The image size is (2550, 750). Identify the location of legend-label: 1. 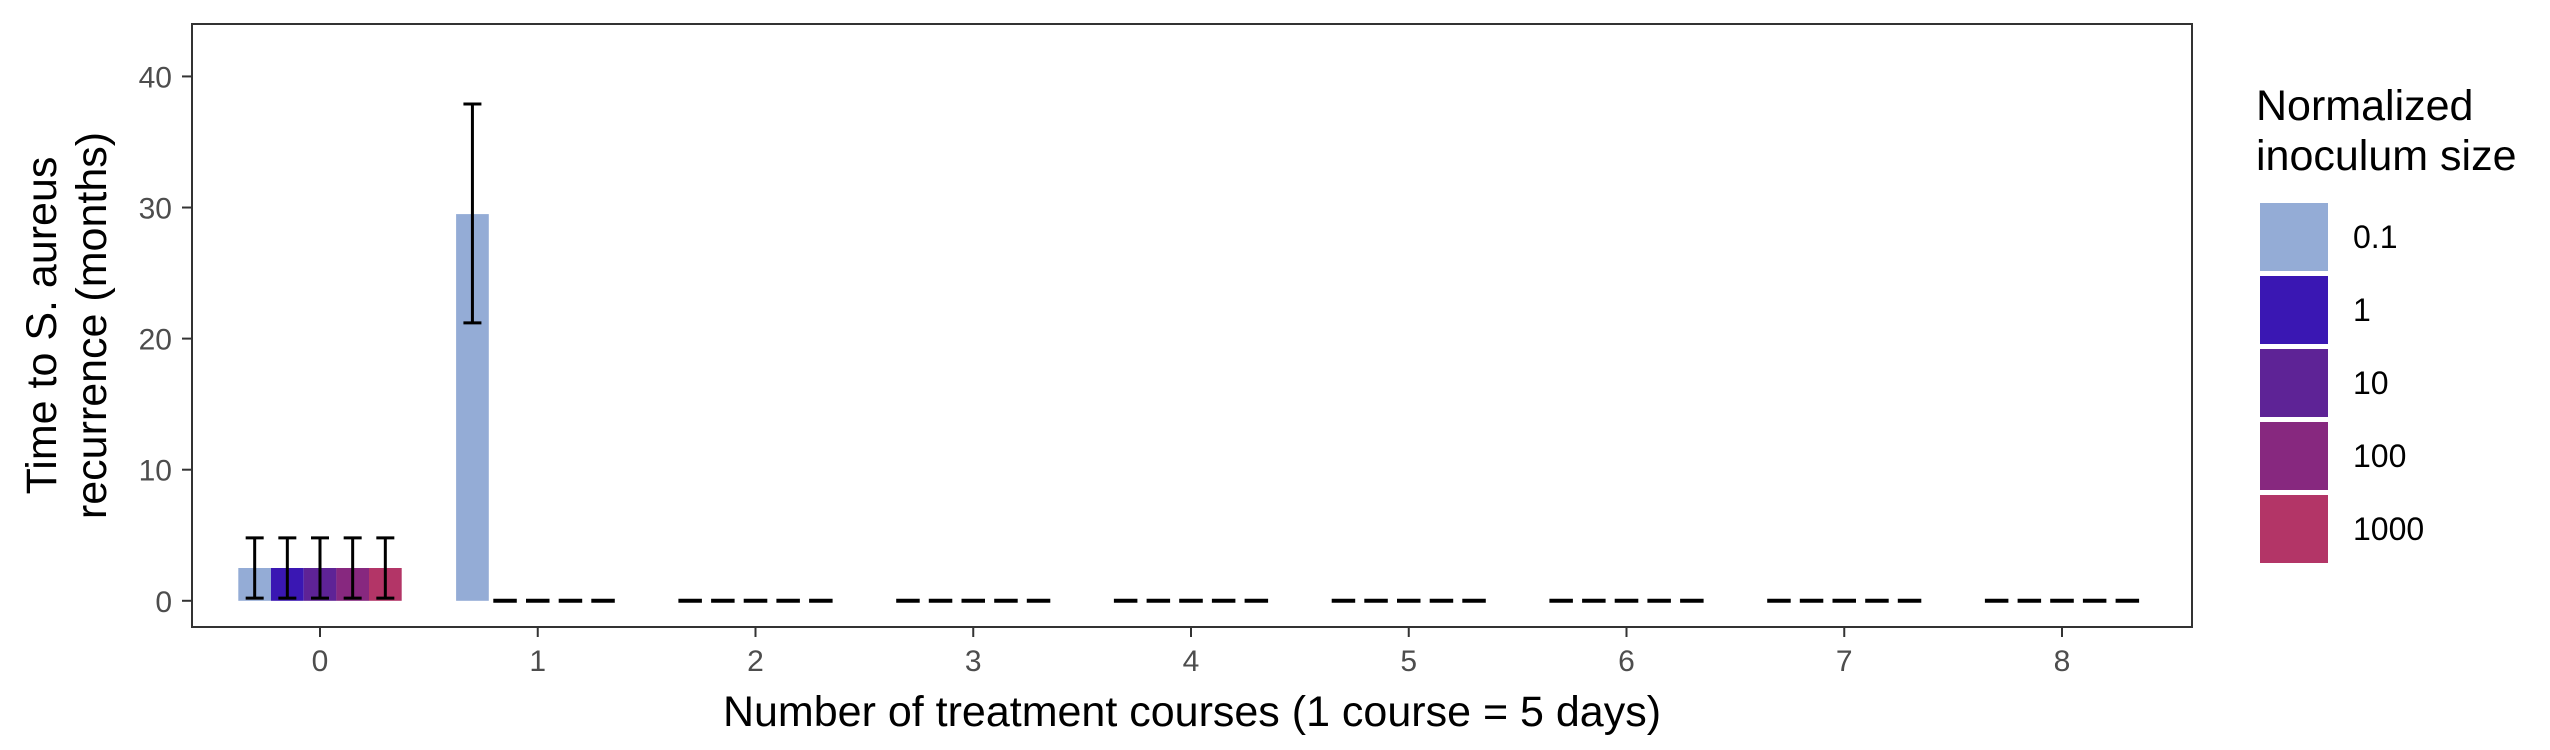
(2362, 310).